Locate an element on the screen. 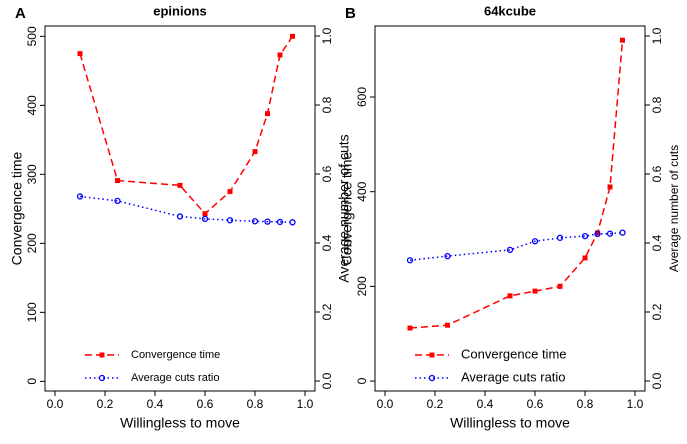  chart-title: 64kcube is located at coordinates (510, 10).